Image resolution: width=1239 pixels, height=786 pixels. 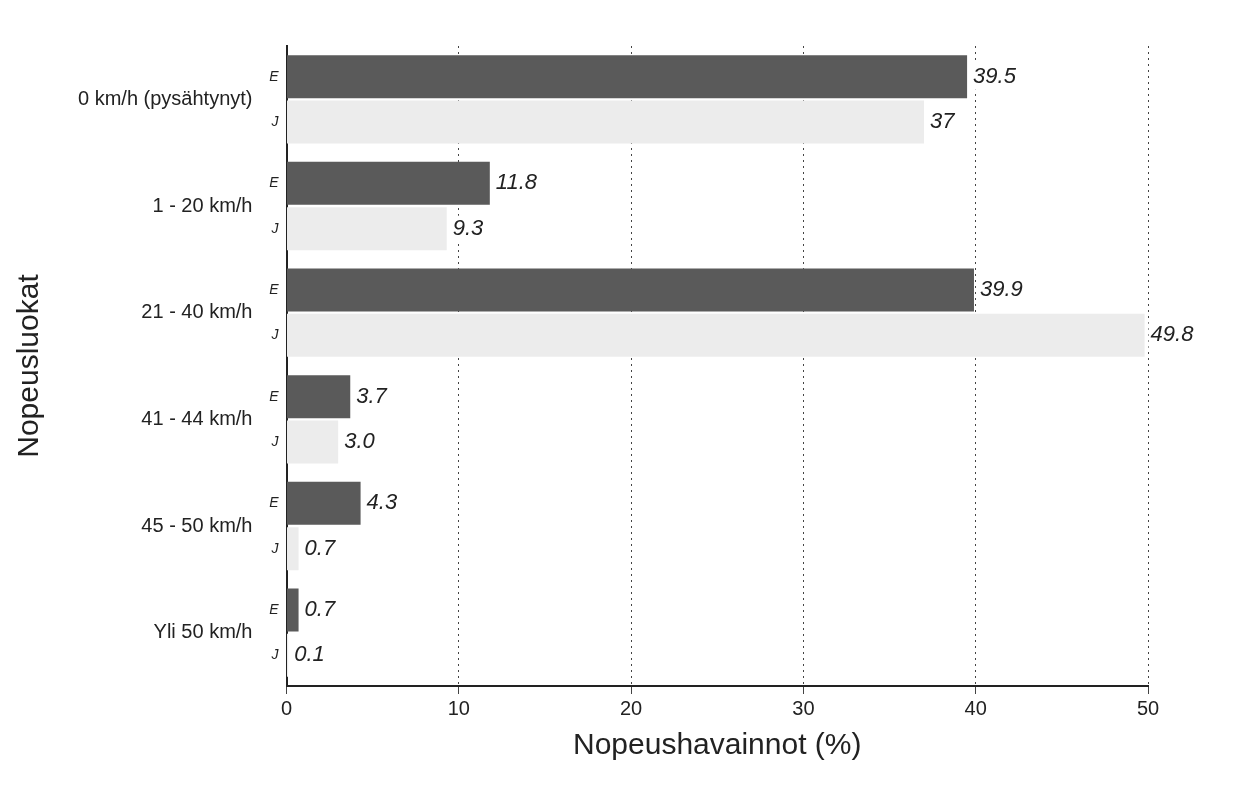 What do you see at coordinates (286, 707) in the screenshot?
I see `x-tick-label: 0` at bounding box center [286, 707].